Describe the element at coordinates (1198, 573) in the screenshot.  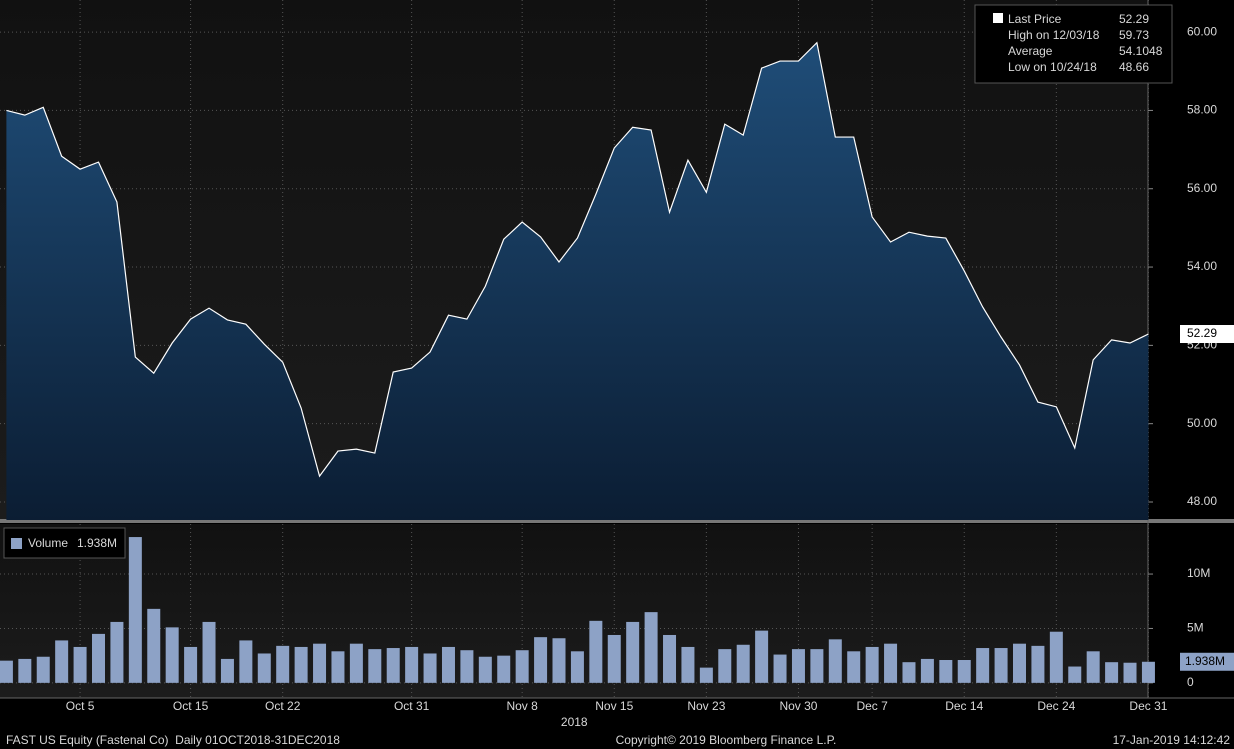
I see `y-tick-label: 10M` at that location.